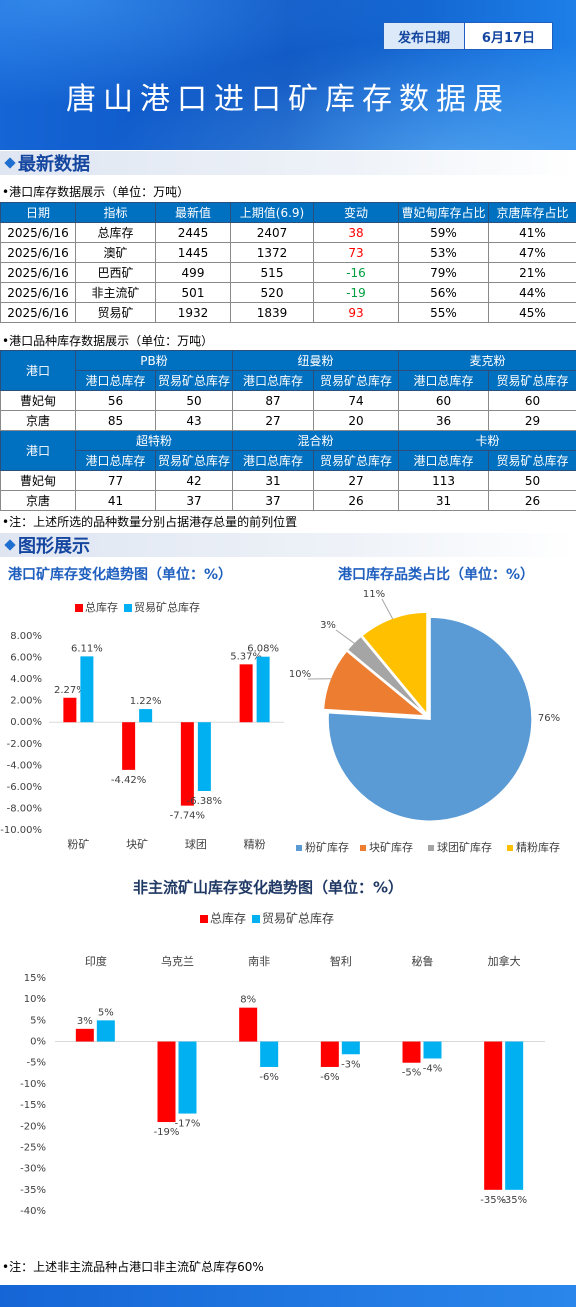  Describe the element at coordinates (288, 99) in the screenshot. I see `page-title: 唐山港口进口矿库存数据展` at that location.